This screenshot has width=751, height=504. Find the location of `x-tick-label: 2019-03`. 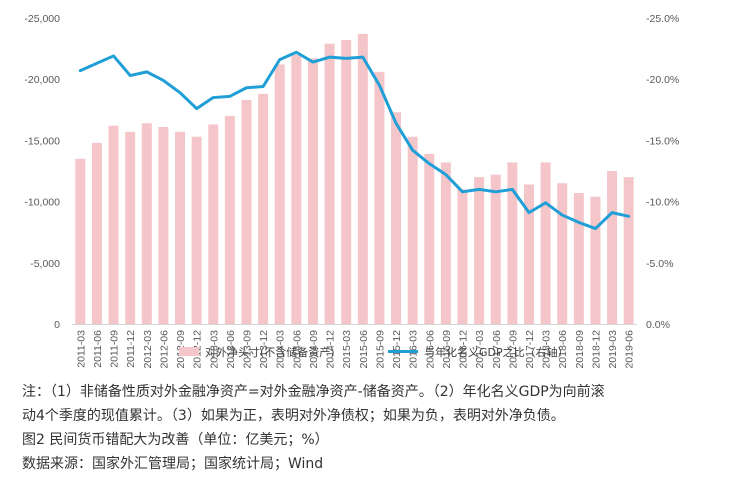

x-tick-label: 2019-03 is located at coordinates (613, 349).